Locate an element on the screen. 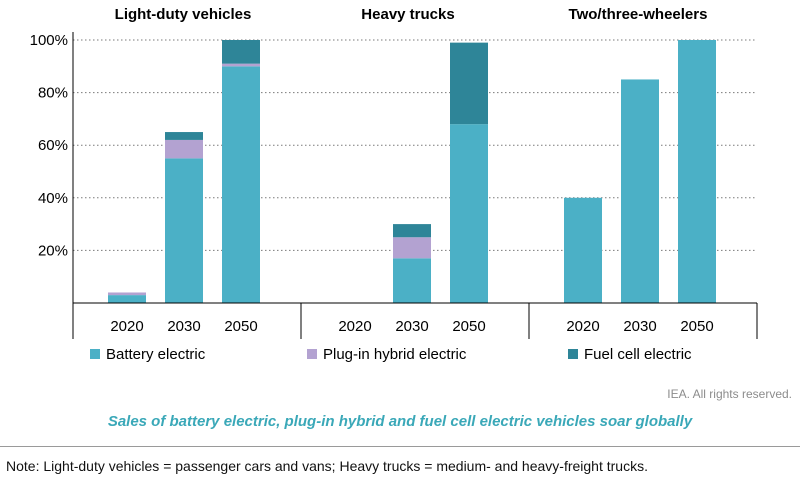 The height and width of the screenshot is (479, 800). y-tick-label: 80% is located at coordinates (53, 93).